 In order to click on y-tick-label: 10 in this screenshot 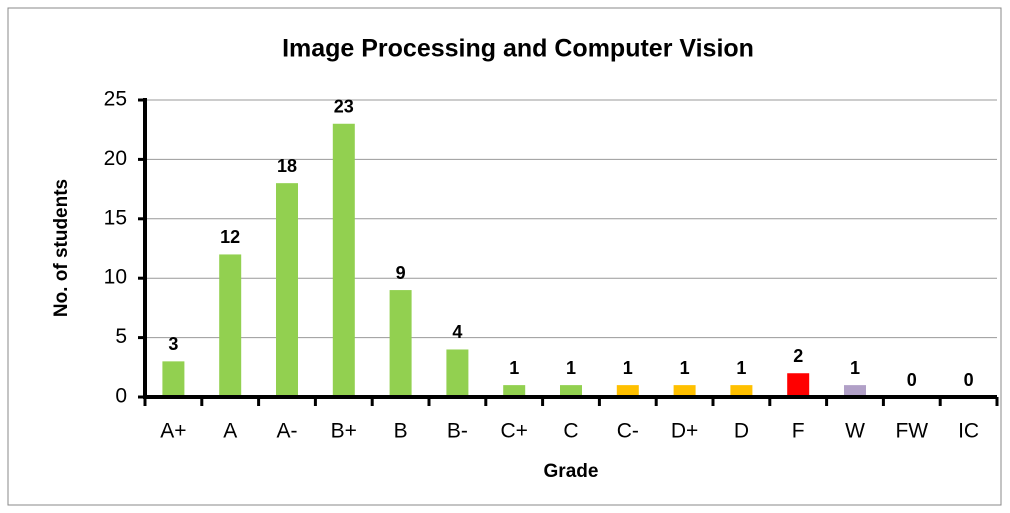, I will do `click(115, 277)`.